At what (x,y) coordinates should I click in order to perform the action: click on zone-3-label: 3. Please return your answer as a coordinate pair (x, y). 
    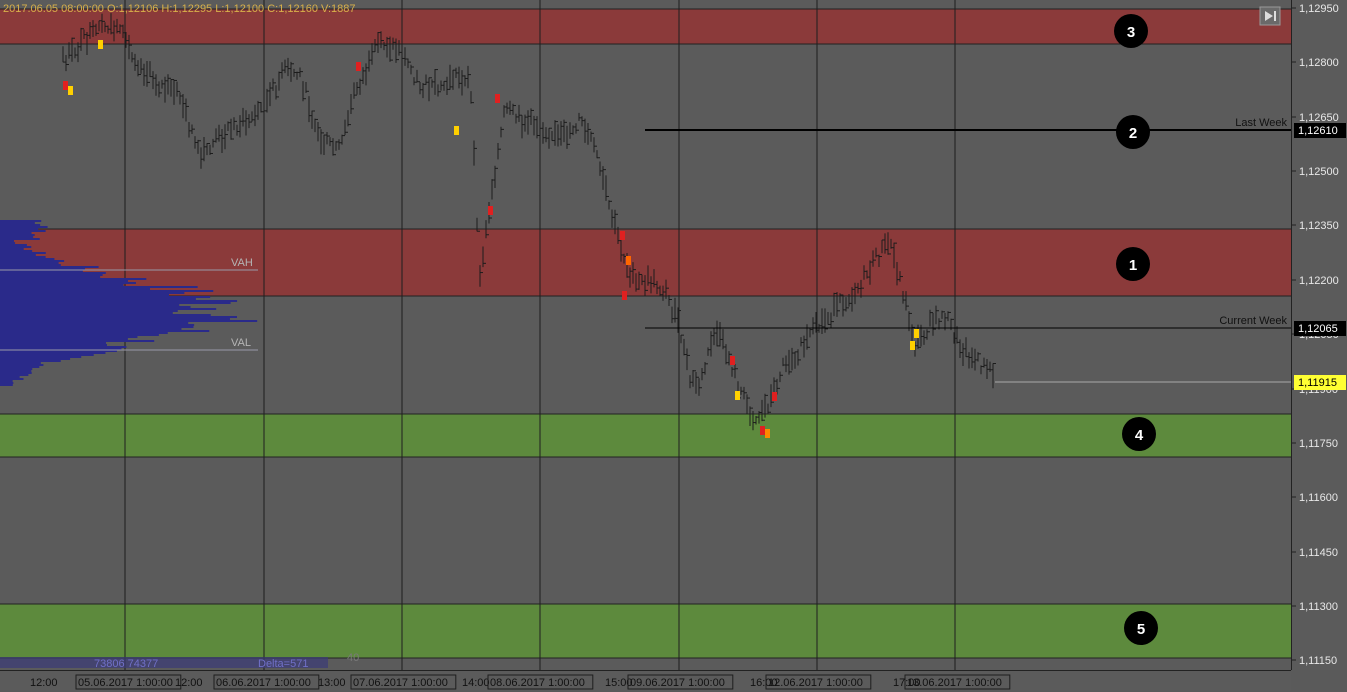
    Looking at the image, I should click on (1131, 32).